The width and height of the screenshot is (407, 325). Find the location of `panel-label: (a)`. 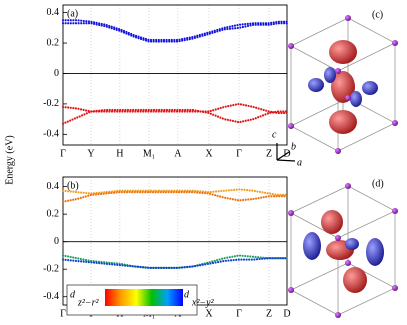

panel-label: (a) is located at coordinates (72, 13).